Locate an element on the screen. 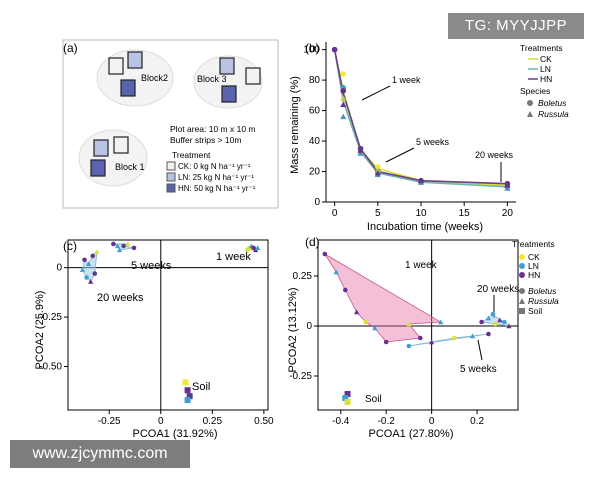 The width and height of the screenshot is (600, 480). b-series-line-hn is located at coordinates (420, 117).